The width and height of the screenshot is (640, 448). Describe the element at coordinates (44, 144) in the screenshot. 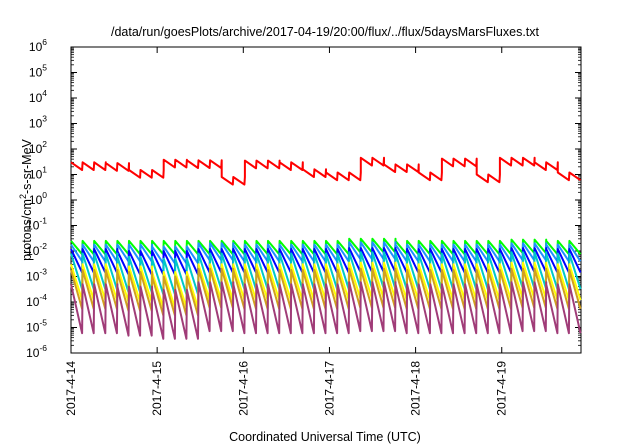

I see `y-tick-exponent: 2` at that location.